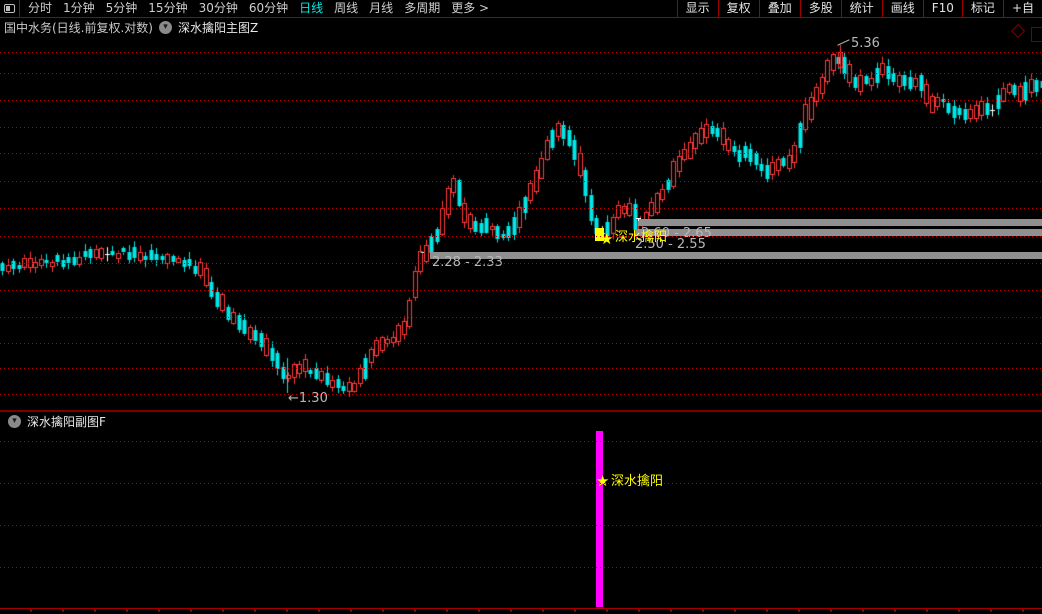 The height and width of the screenshot is (614, 1042). I want to click on panel-divider, so click(521, 411).